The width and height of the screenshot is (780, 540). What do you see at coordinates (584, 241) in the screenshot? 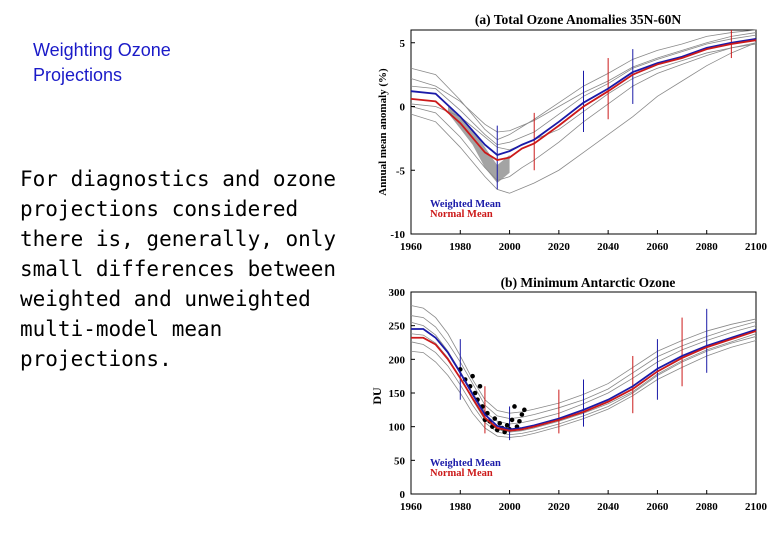
I see `chart-a-x-ticks: 1960 1980 2000 2020 2040 2060 2080 2100` at bounding box center [584, 241].